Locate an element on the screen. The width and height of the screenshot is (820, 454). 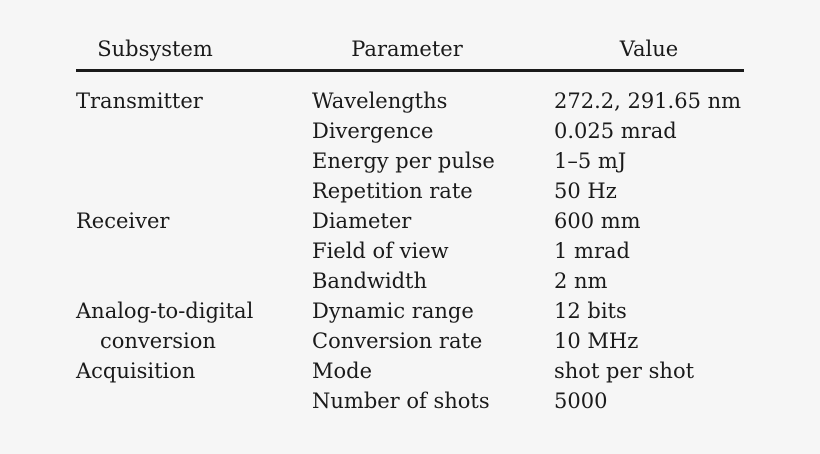
cell-value: 2 nm is located at coordinates (581, 281).